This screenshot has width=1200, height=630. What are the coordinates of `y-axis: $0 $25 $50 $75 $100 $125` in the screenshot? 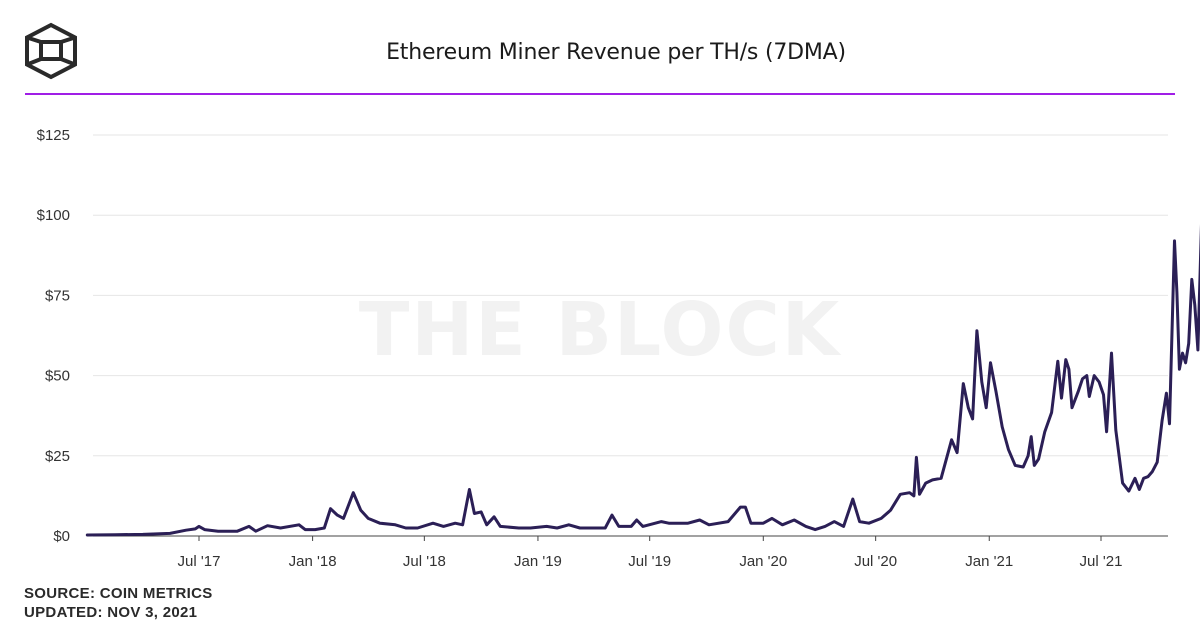 It's located at (53, 336).